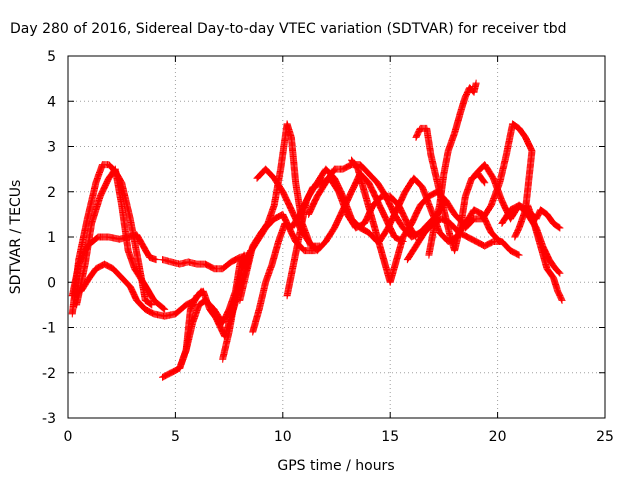 The height and width of the screenshot is (480, 640). What do you see at coordinates (49, 419) in the screenshot?
I see `y-tick-label: -3` at bounding box center [49, 419].